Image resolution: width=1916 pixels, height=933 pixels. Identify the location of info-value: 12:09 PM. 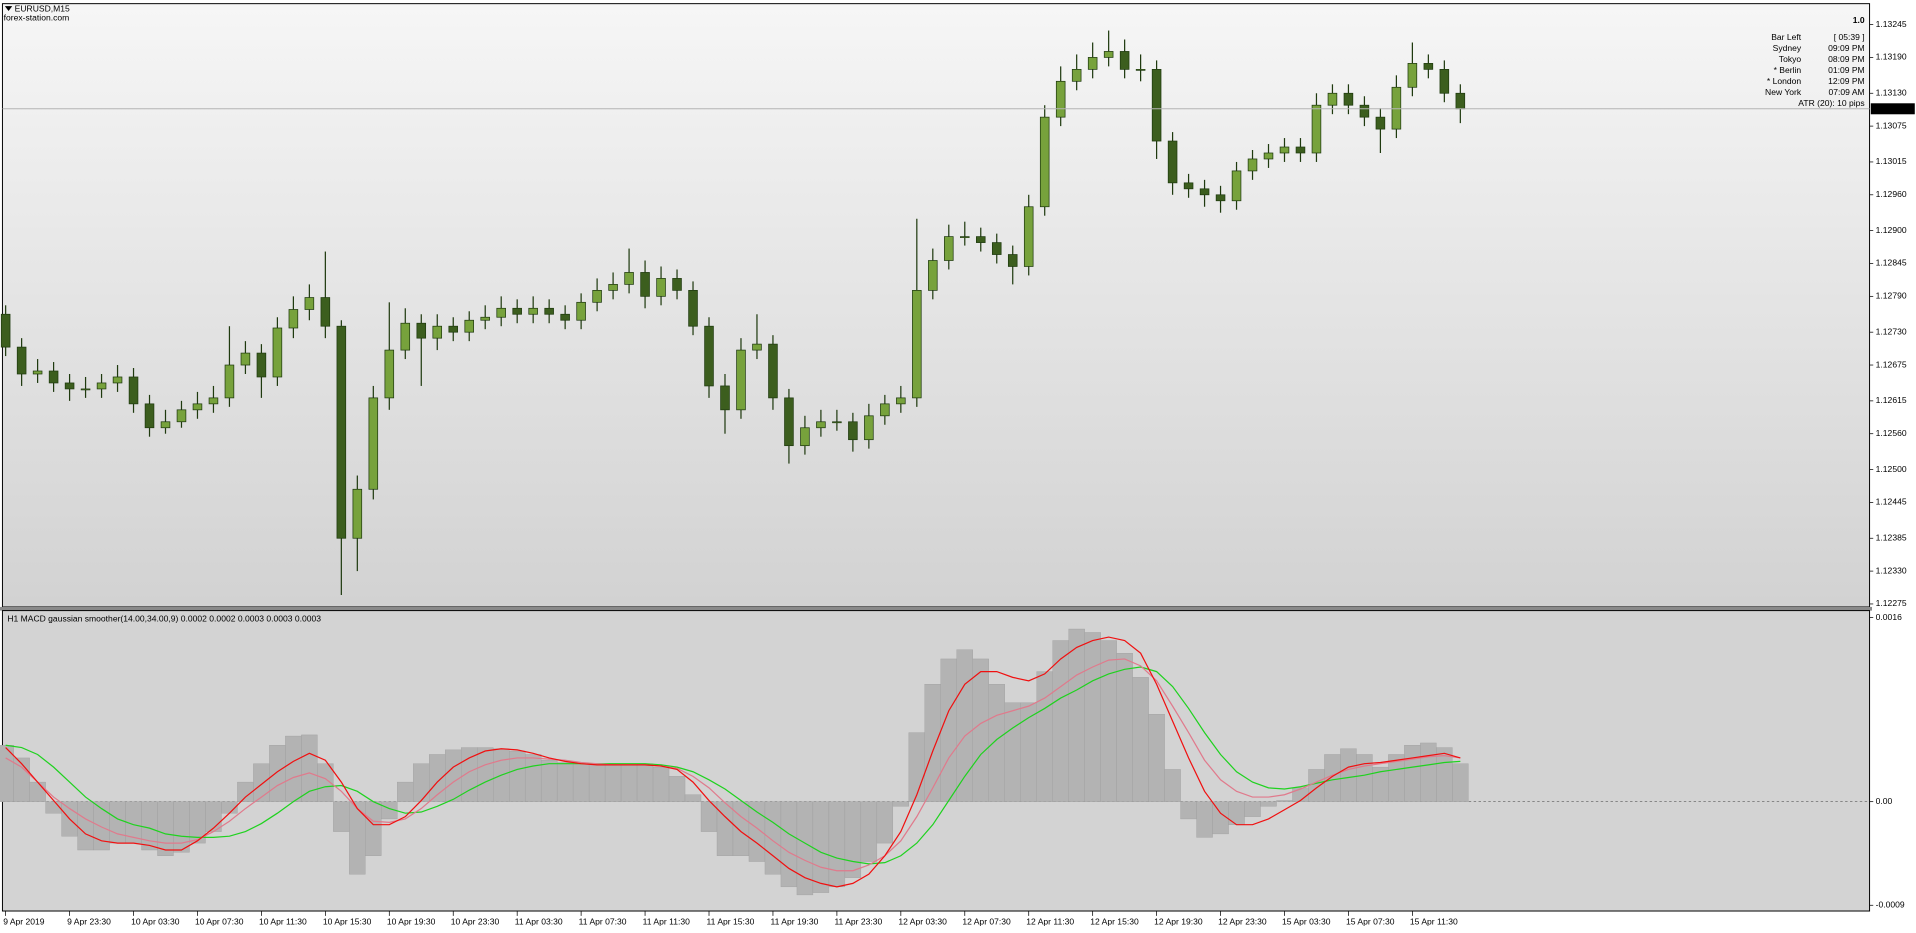
(1846, 81).